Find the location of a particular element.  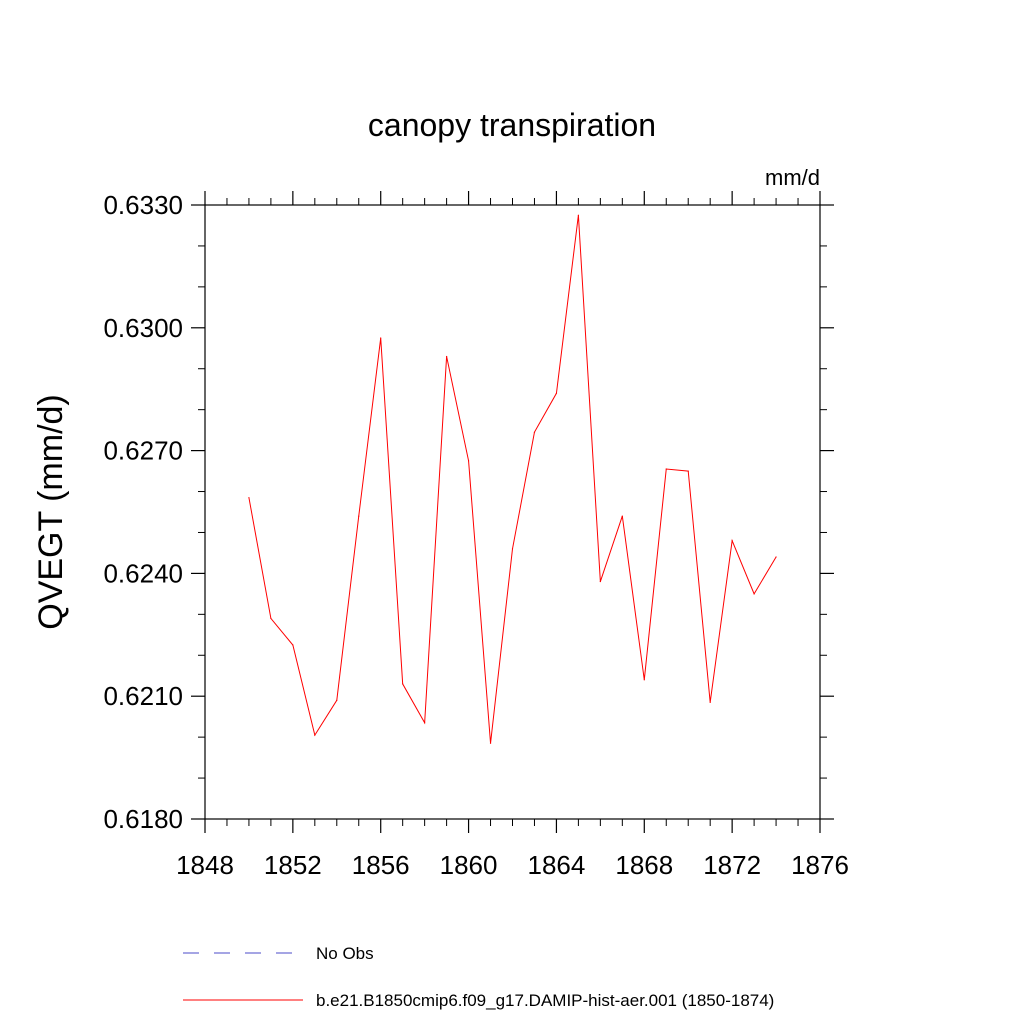

y-tick-label: 0.6210 is located at coordinates (143, 696).